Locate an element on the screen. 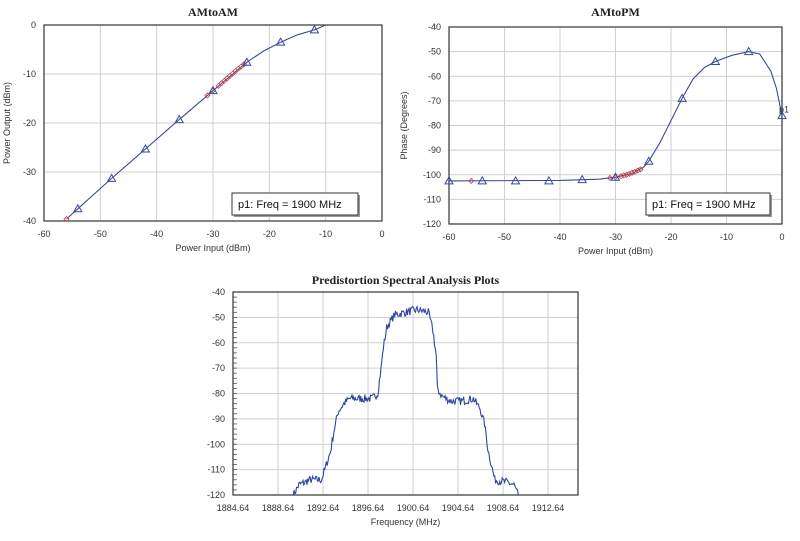 This screenshot has width=800, height=541. chart-title: Predistortion Spectral Analysis Plots is located at coordinates (406, 280).